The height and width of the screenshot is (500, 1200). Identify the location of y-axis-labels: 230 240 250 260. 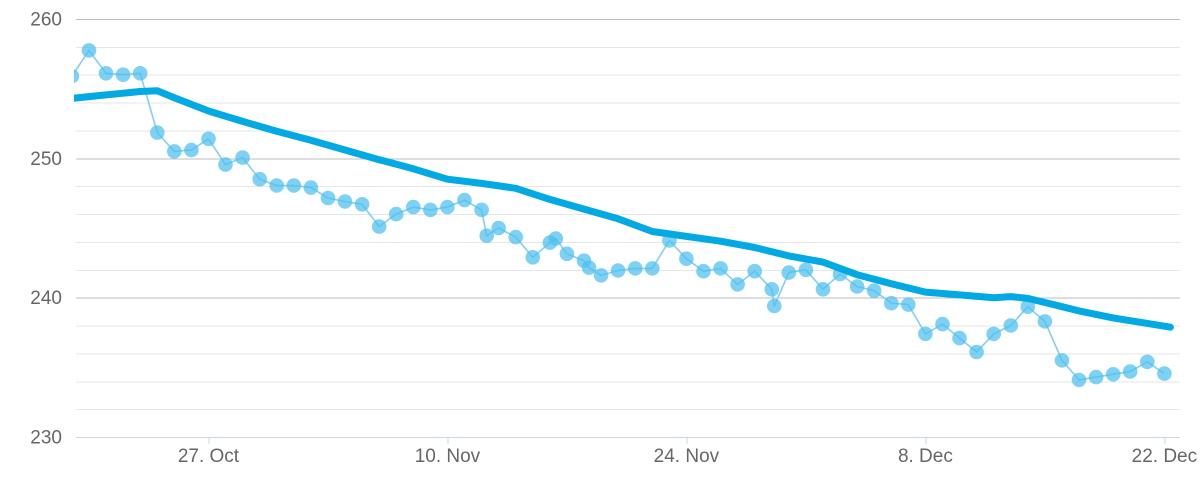
(46, 229).